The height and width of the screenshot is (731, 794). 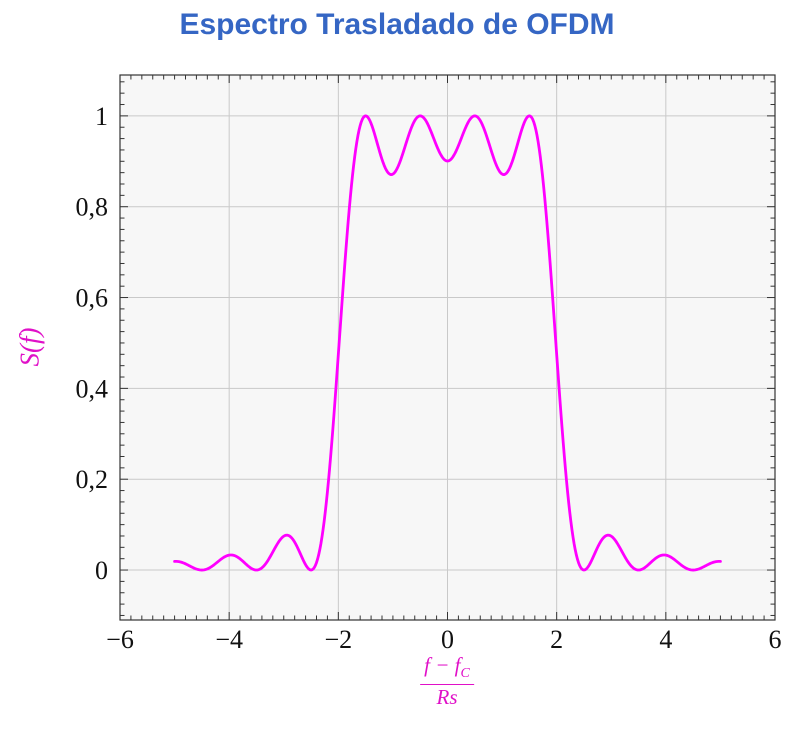 I want to click on x-axis-label-fraction: f − fC Rs, so click(x=447, y=681).